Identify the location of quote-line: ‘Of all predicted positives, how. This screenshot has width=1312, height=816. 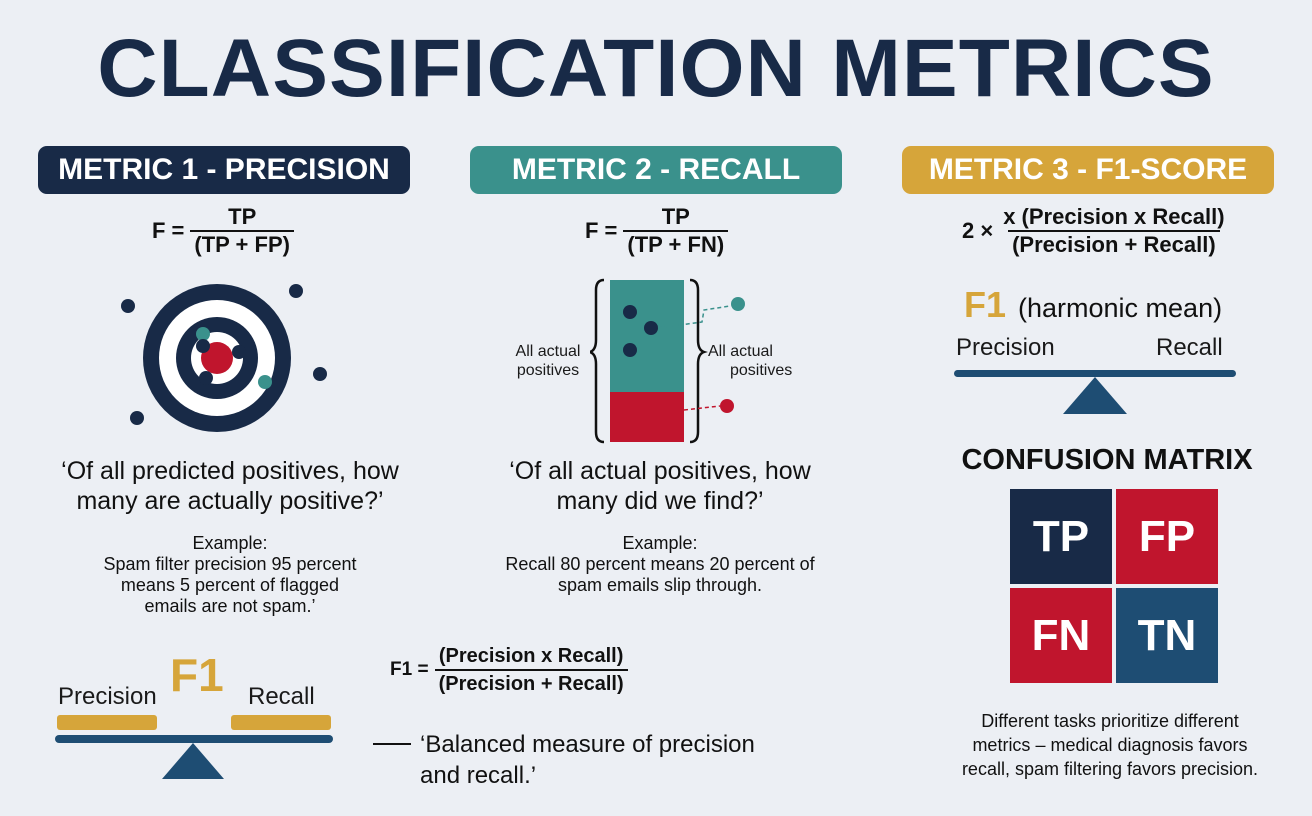
(230, 471).